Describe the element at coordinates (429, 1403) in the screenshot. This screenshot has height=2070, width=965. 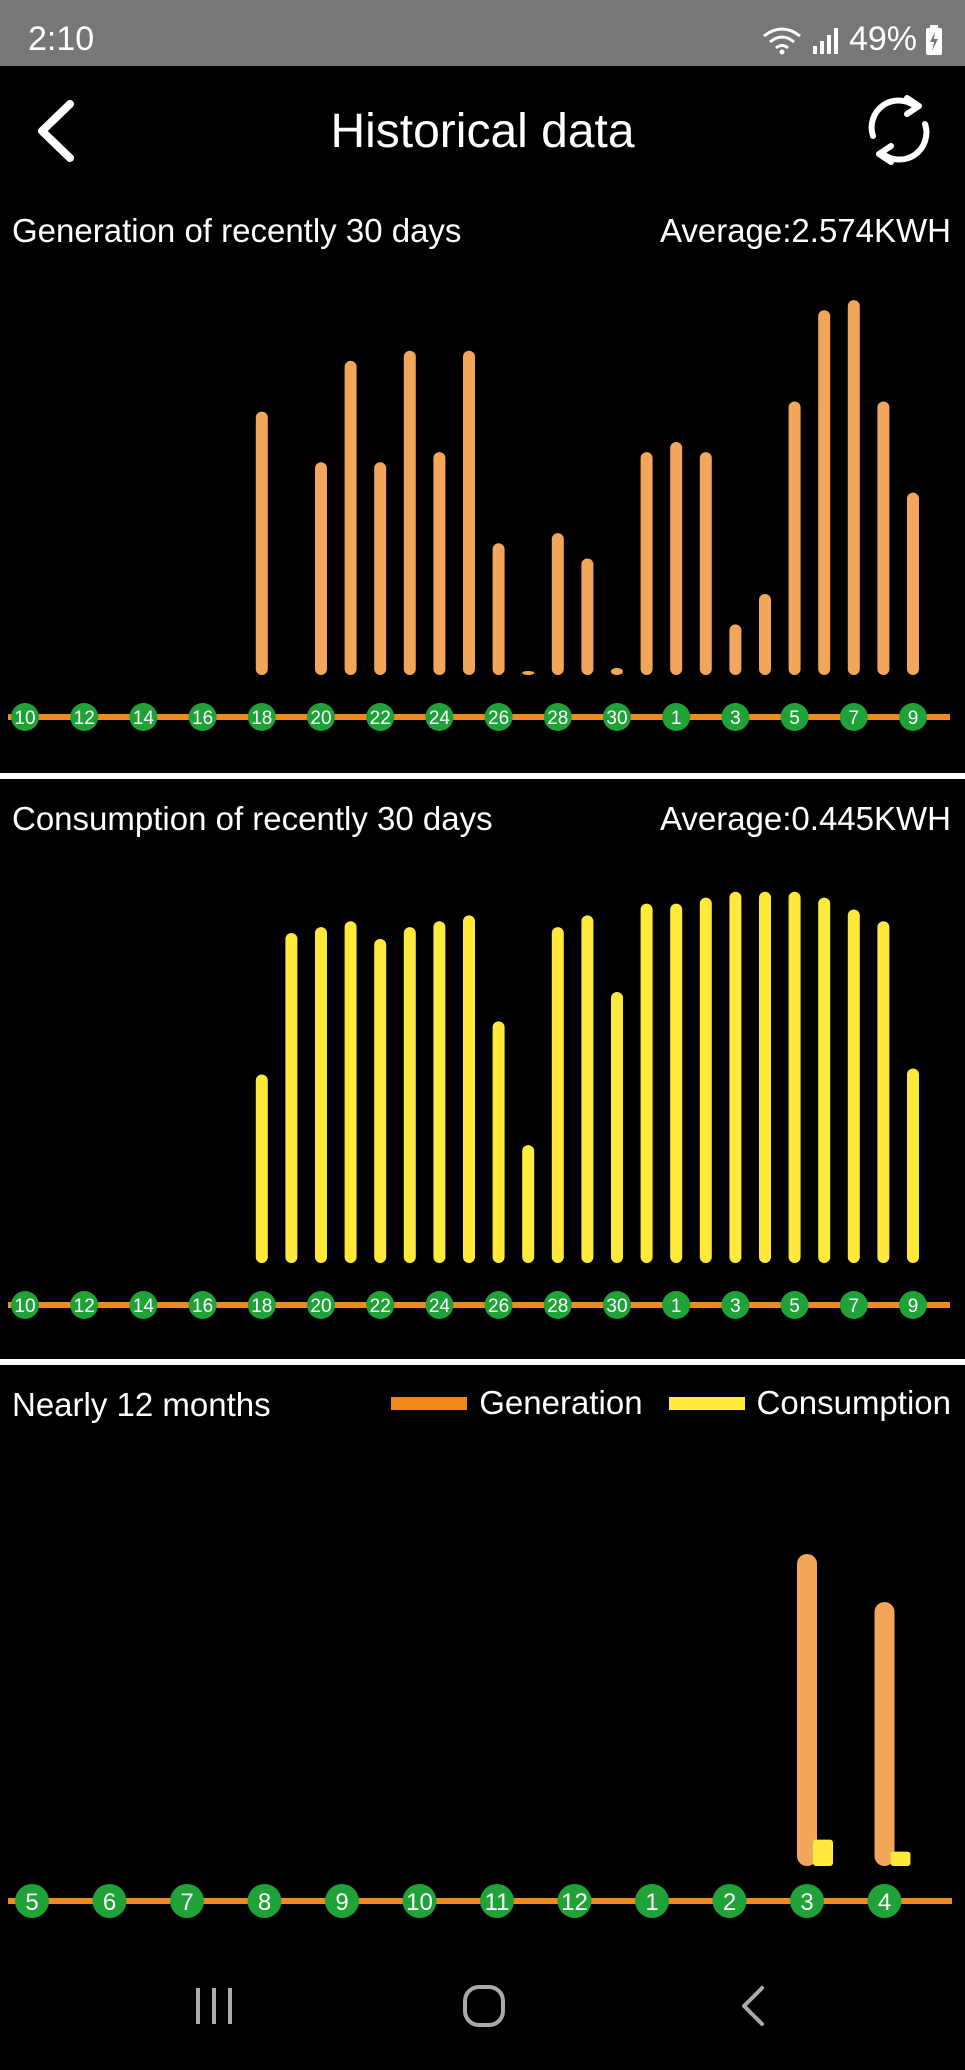
I see `legend-generation-swatch` at that location.